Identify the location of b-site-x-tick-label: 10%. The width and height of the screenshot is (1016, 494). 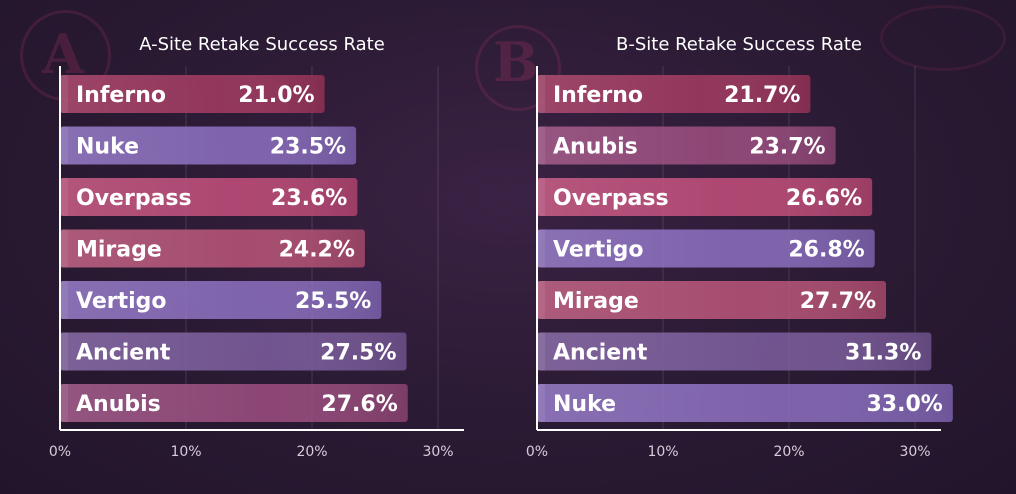
(662, 452).